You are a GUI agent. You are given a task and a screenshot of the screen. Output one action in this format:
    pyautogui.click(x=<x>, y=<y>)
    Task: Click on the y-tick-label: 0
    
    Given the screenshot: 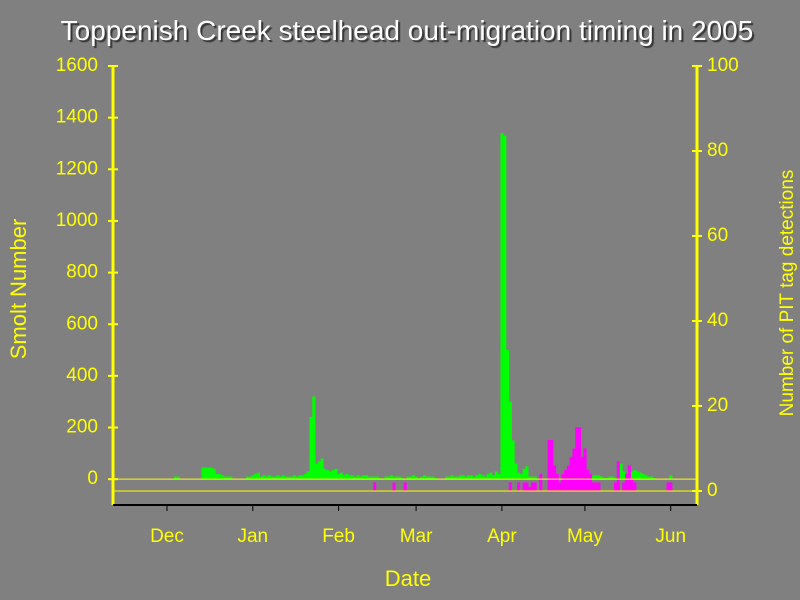 What is the action you would take?
    pyautogui.click(x=92, y=478)
    